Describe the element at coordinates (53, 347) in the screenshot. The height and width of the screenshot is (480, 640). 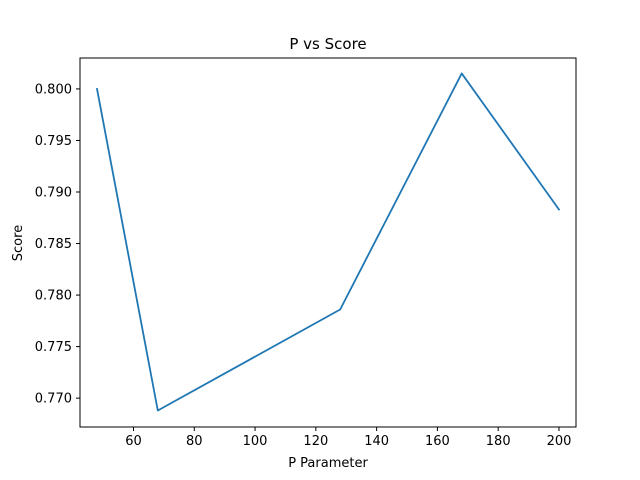
I see `y-tick-label: 0.775` at that location.